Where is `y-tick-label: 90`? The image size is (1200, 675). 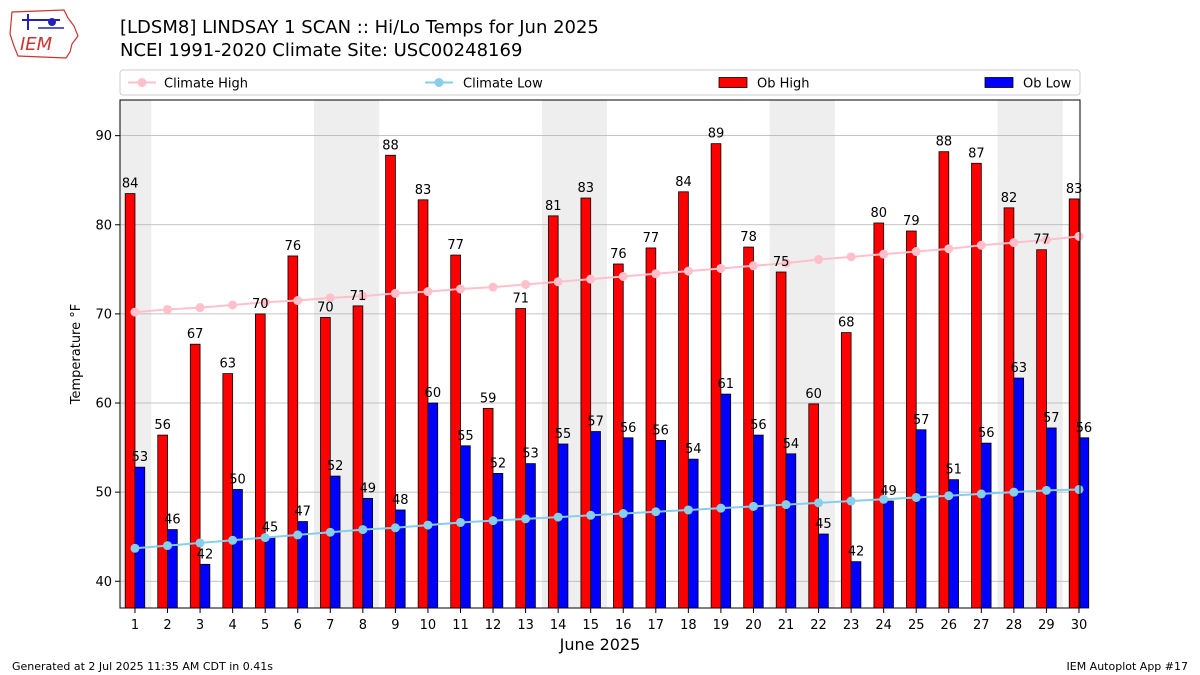 y-tick-label: 90 is located at coordinates (103, 136).